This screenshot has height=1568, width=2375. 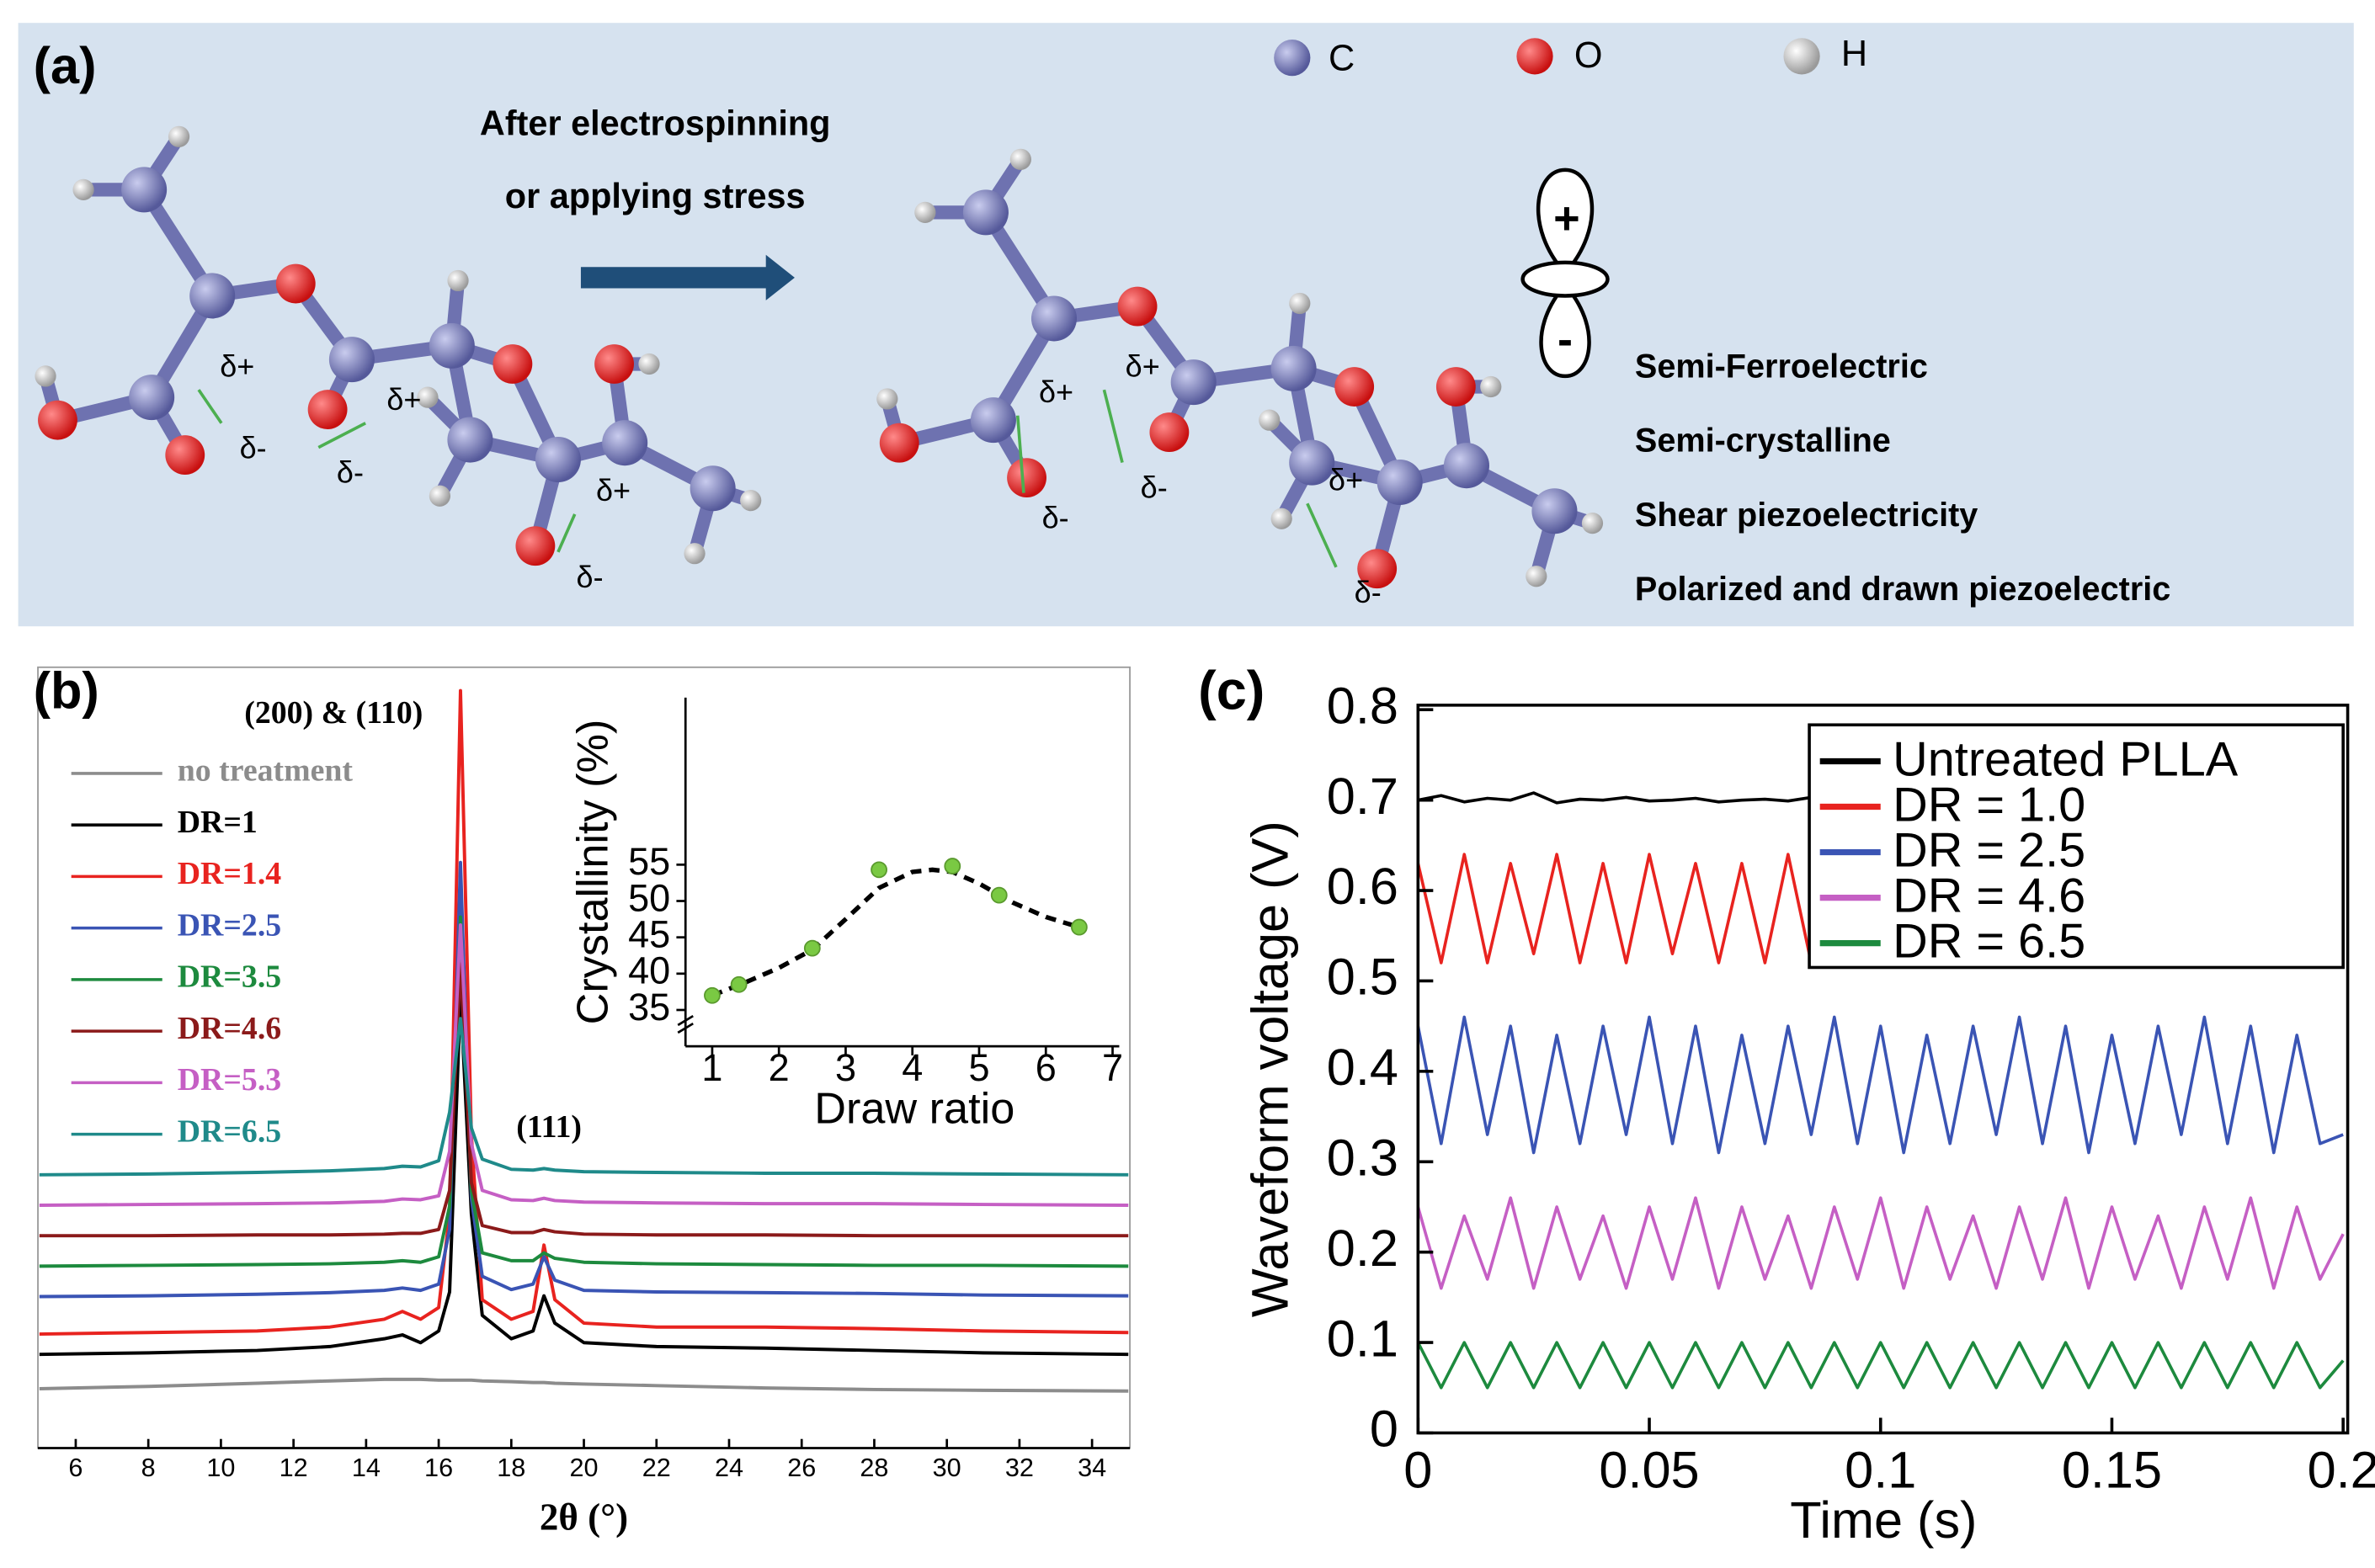 What do you see at coordinates (1565, 273) in the screenshot?
I see `dipole-icon` at bounding box center [1565, 273].